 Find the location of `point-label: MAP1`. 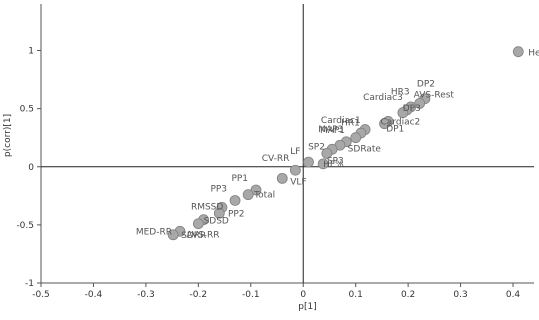

point-label: MAP1 is located at coordinates (332, 131).